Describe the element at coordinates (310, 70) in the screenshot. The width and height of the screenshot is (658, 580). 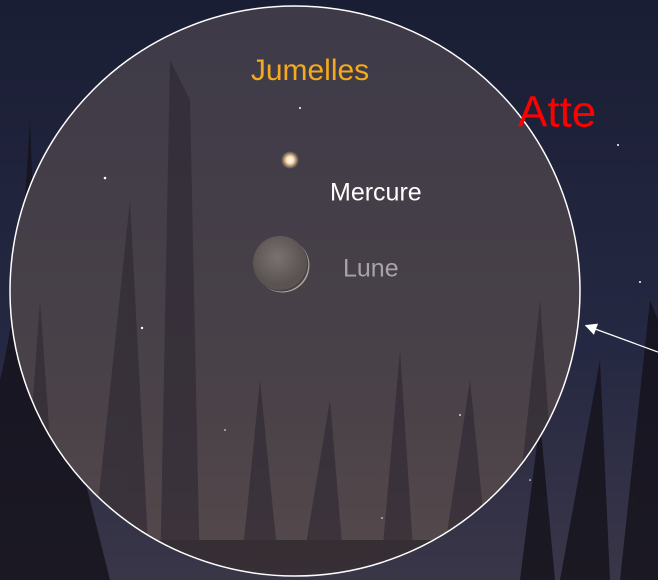
I see `field-label: Jumelles` at that location.